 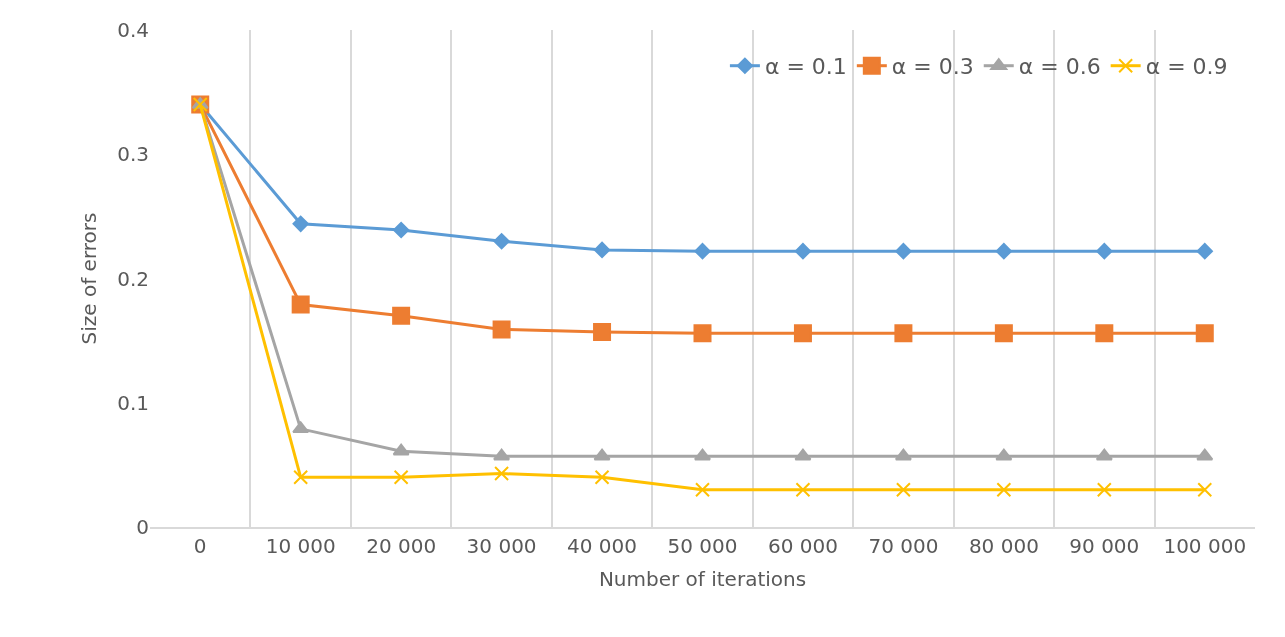 What do you see at coordinates (802, 546) in the screenshot?
I see `x-tick-label: 60 000` at bounding box center [802, 546].